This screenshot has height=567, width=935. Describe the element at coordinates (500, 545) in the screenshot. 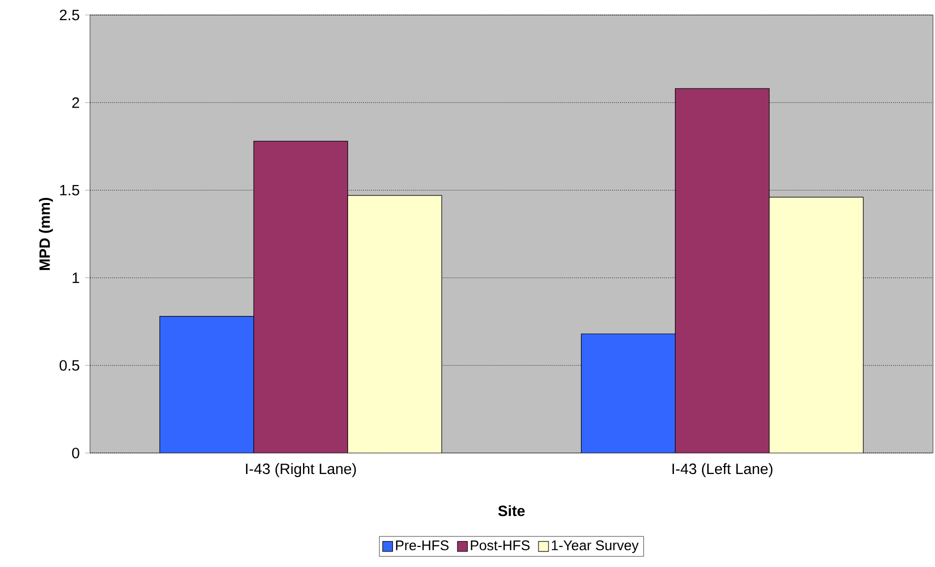

I see `legend-label: Post-HFS` at that location.